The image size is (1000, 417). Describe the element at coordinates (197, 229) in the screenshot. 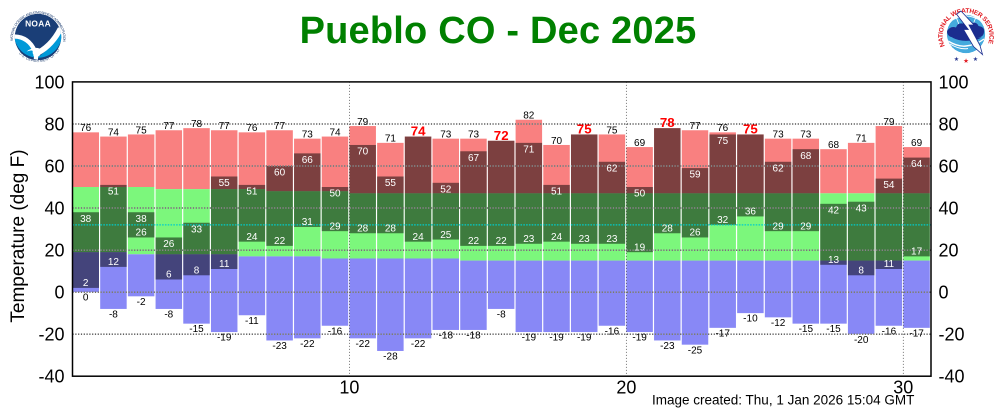

I see `svg-text: 33` at that location.